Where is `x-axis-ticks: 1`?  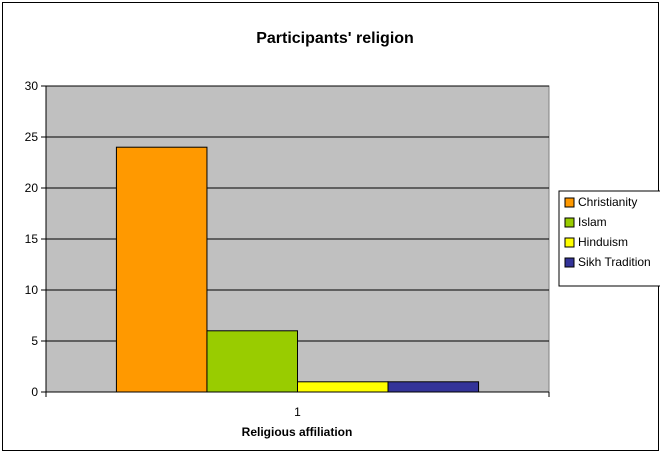 x-axis-ticks: 1 is located at coordinates (297, 405).